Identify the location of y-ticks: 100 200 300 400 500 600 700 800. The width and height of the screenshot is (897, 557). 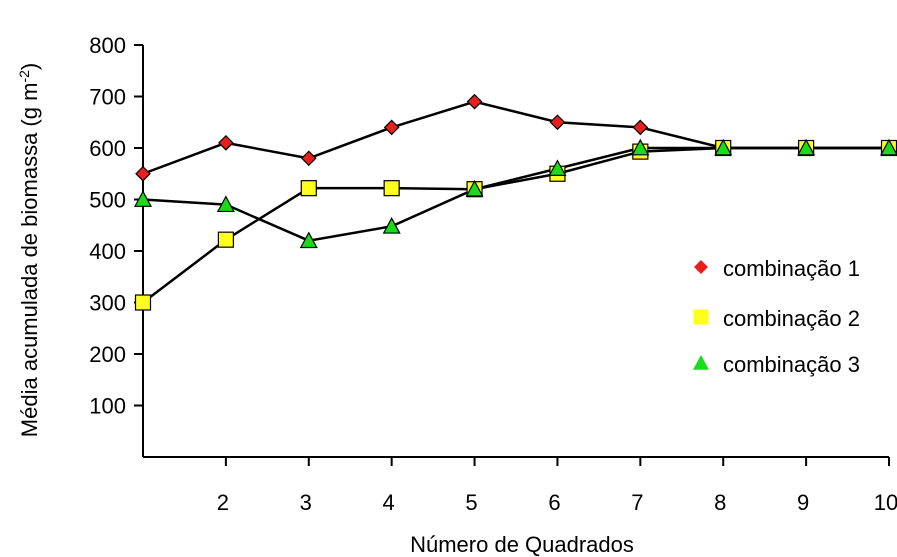
(116, 226).